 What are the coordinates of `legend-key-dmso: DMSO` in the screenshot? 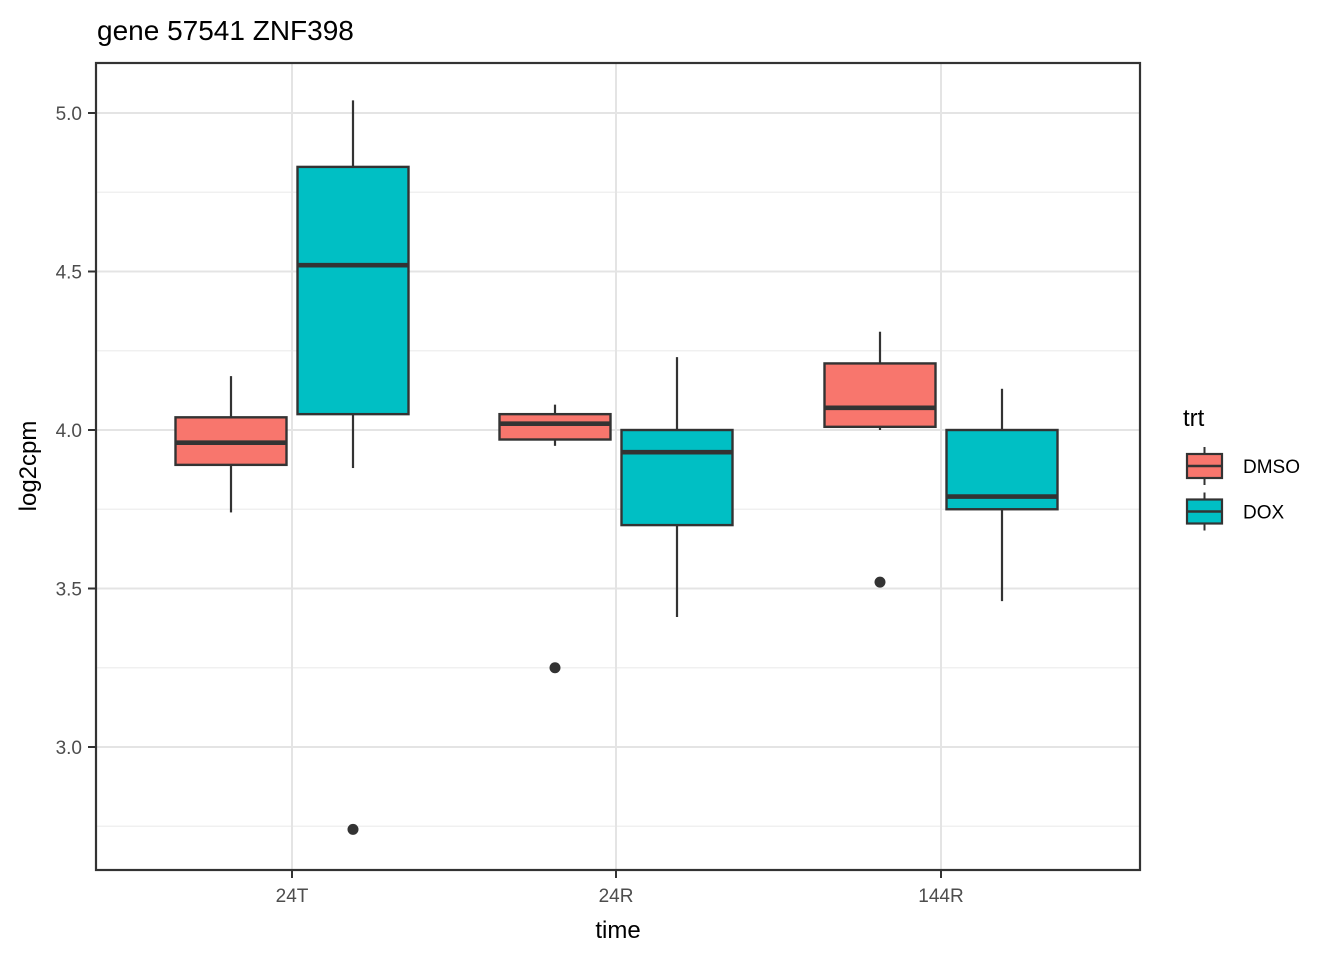 It's located at (1242, 466).